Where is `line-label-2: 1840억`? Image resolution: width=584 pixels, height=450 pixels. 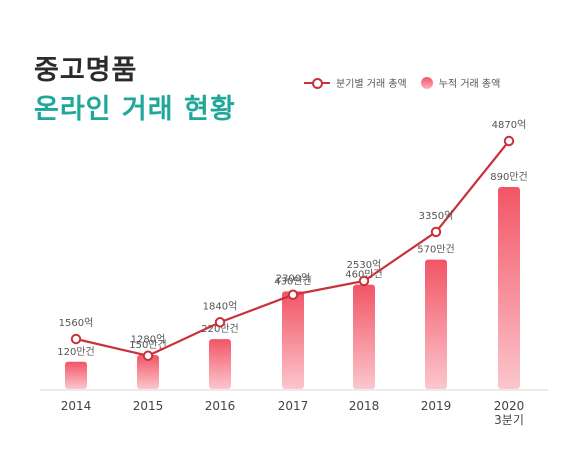
line-label-2: 1840억 is located at coordinates (220, 306).